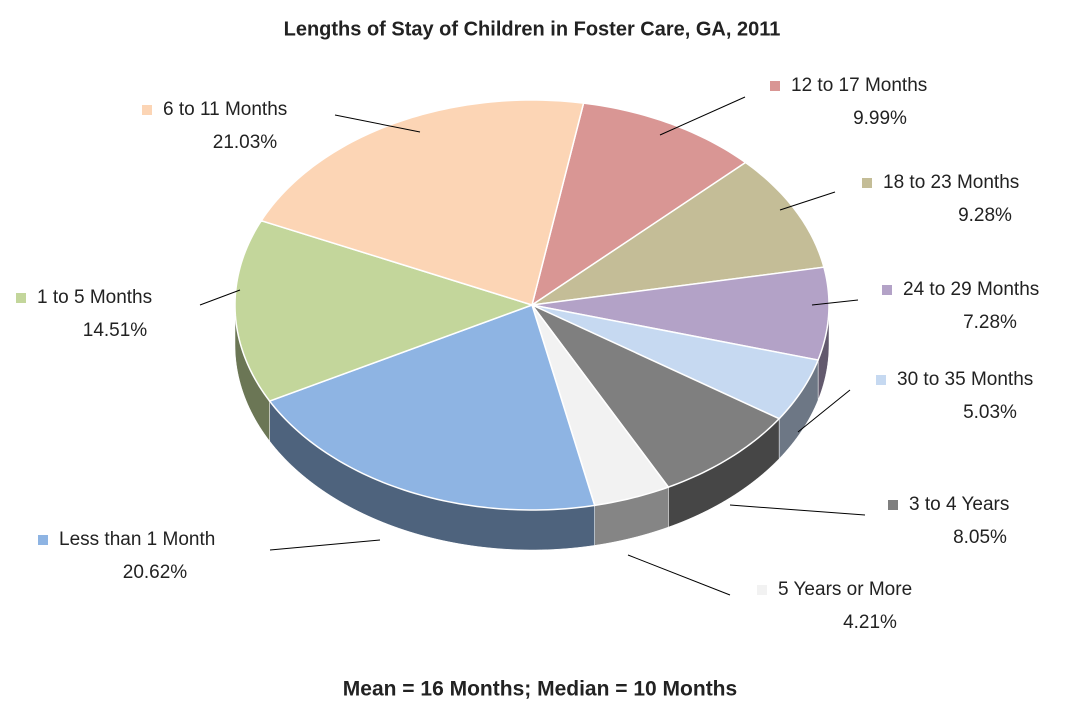 Image resolution: width=1088 pixels, height=702 pixels. Describe the element at coordinates (225, 109) in the screenshot. I see `category-label: 6 to 11 Months` at that location.